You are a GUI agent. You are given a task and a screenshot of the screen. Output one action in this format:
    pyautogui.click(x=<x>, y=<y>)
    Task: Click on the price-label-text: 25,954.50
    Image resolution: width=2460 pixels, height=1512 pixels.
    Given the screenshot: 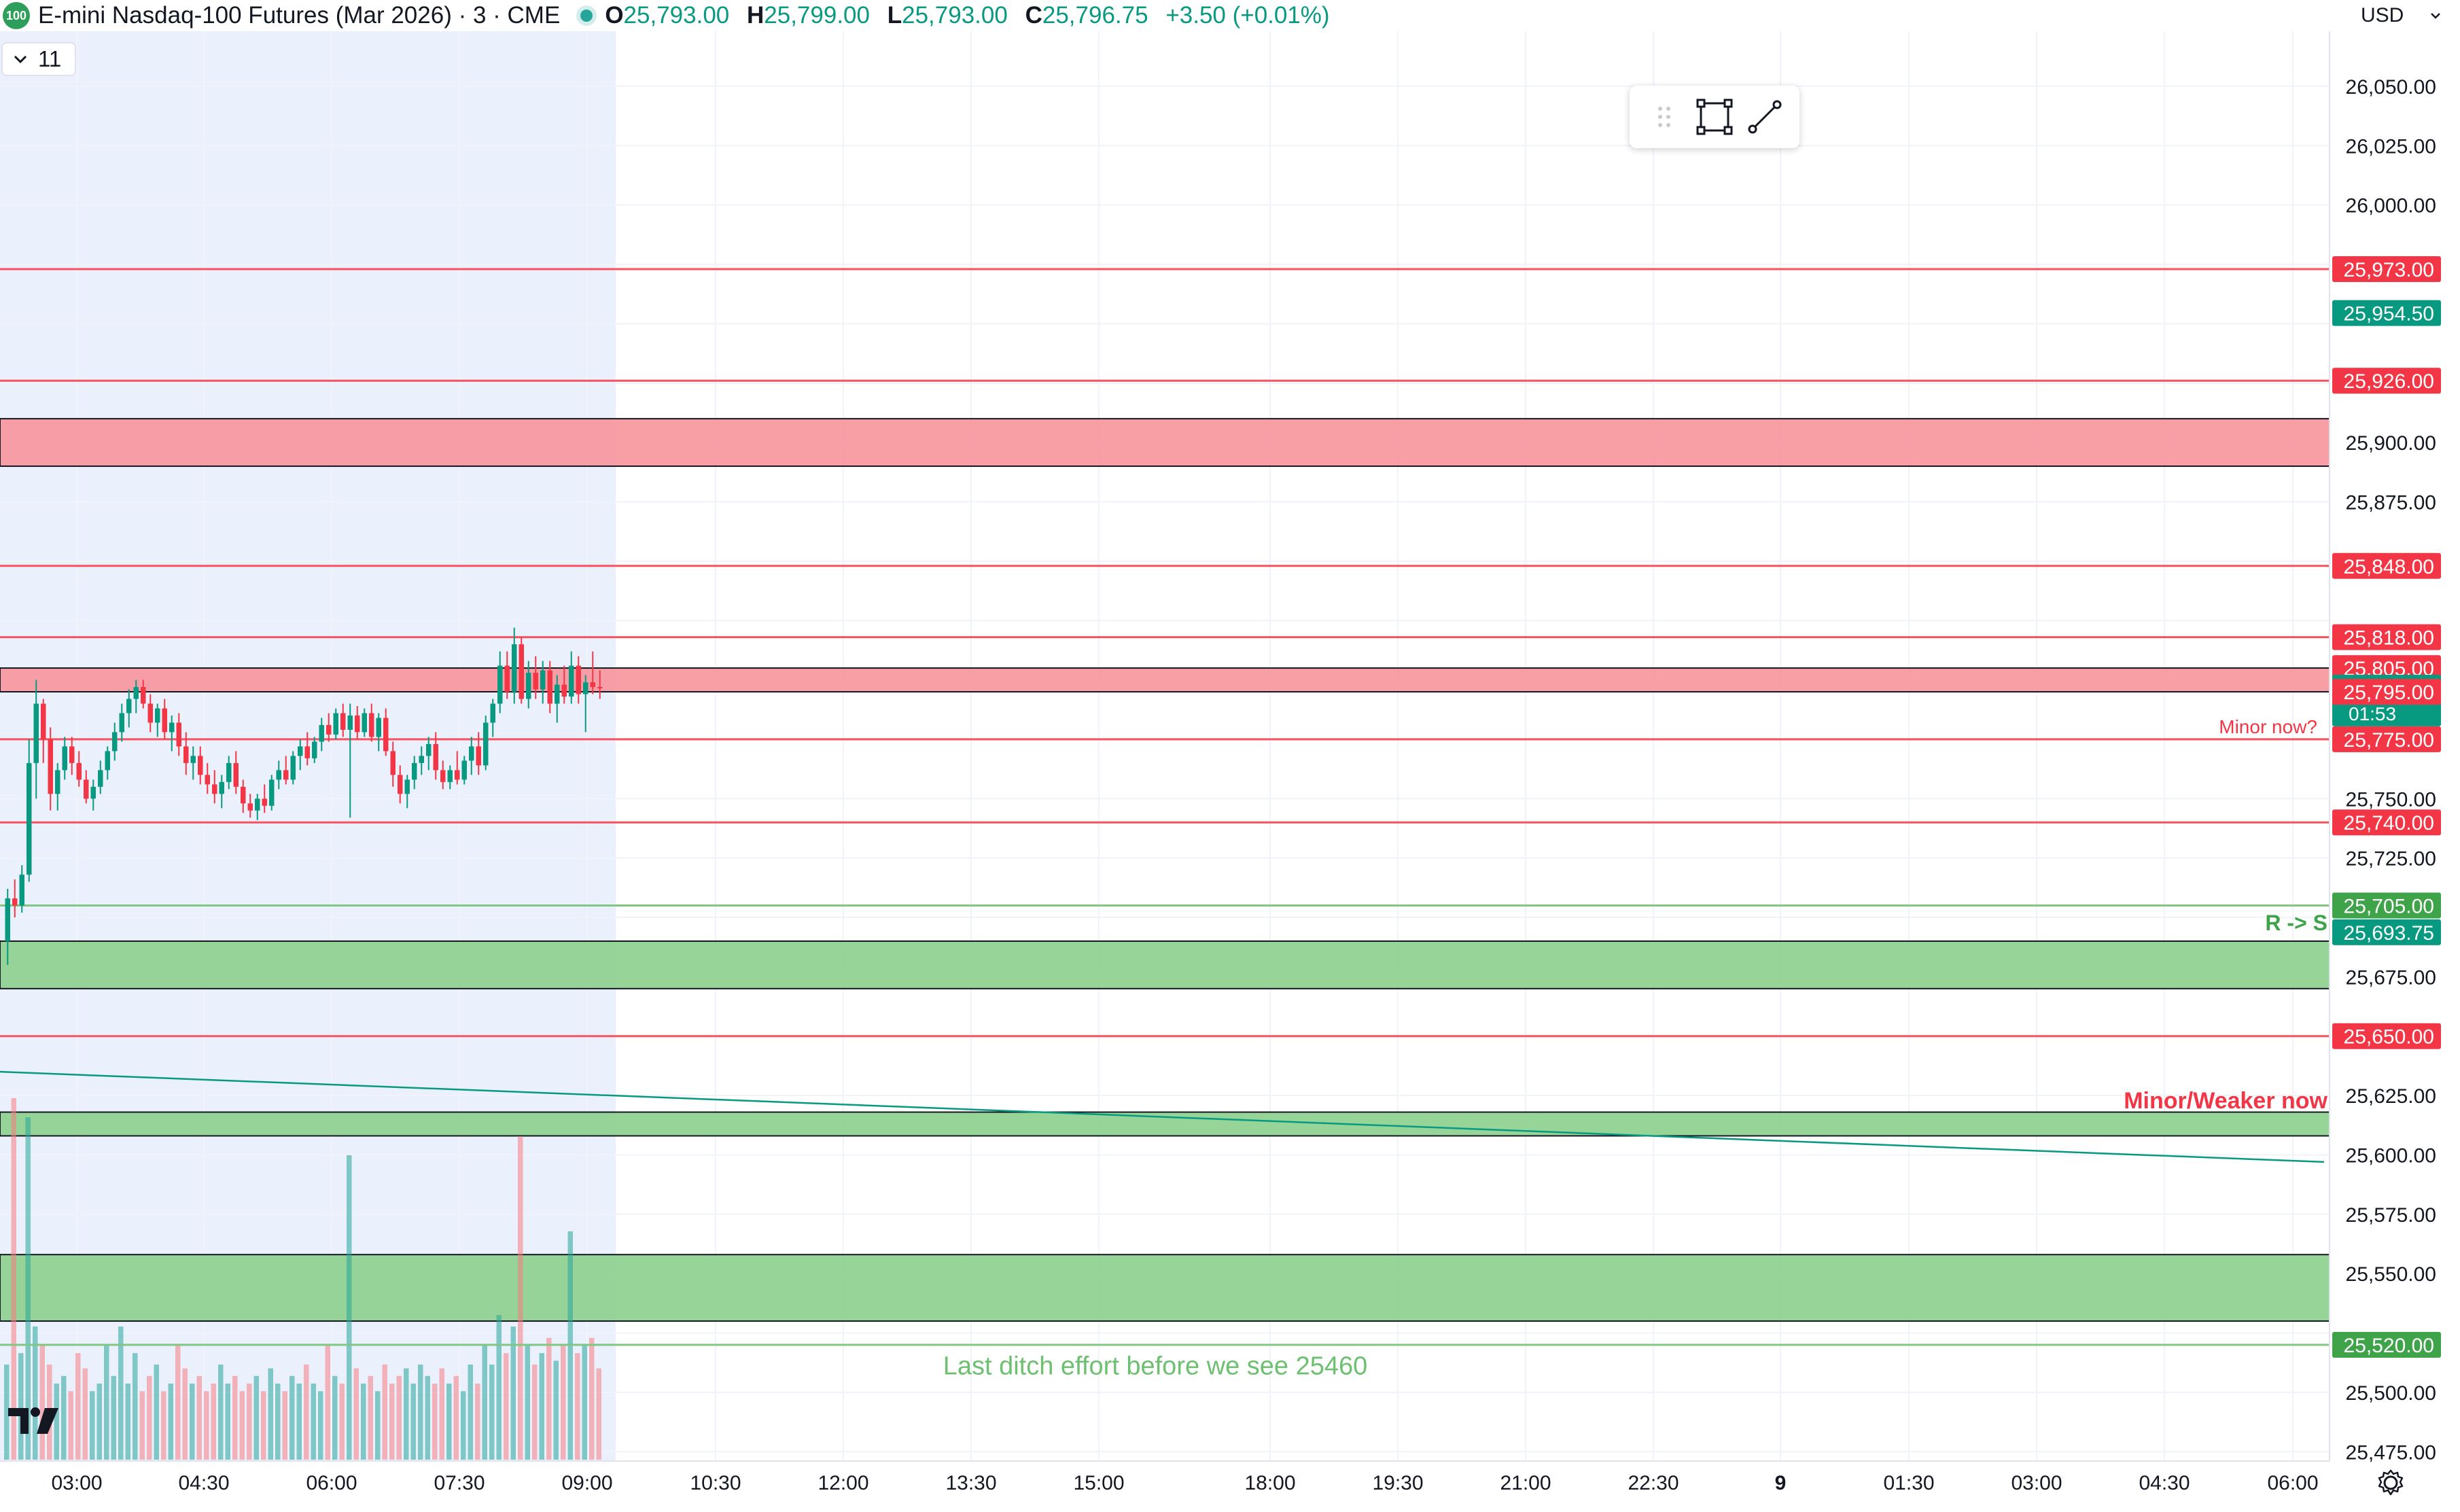 What is the action you would take?
    pyautogui.click(x=2389, y=314)
    